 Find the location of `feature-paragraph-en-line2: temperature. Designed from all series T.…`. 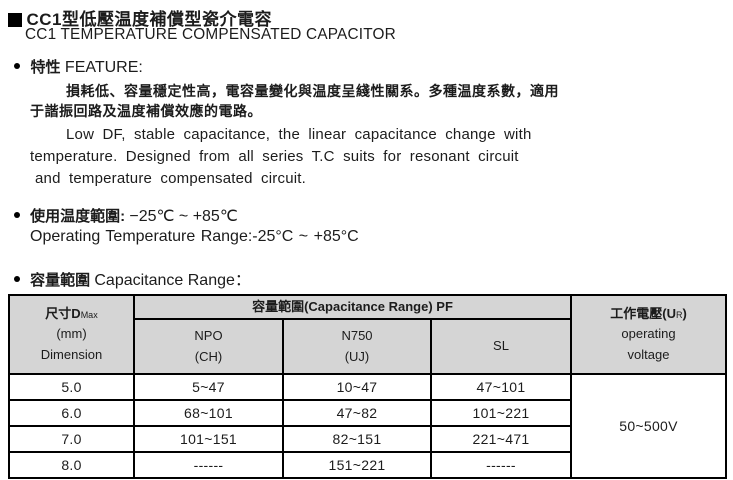

feature-paragraph-en-line2: temperature. Designed from all series T.… is located at coordinates (274, 156).